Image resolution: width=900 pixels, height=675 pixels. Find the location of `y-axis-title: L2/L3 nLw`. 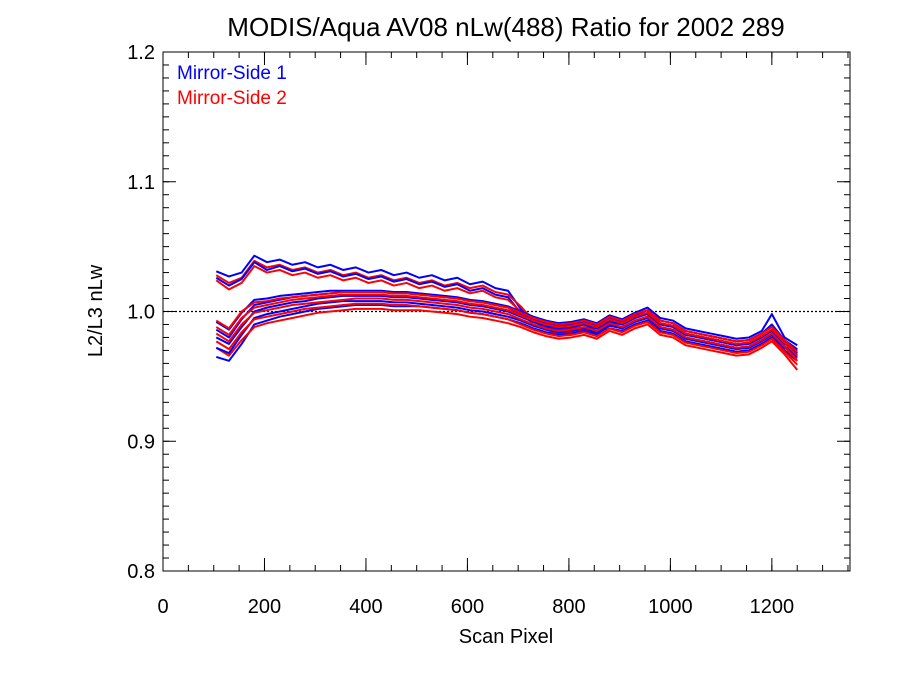

y-axis-title: L2/L3 nLw is located at coordinates (96, 310).